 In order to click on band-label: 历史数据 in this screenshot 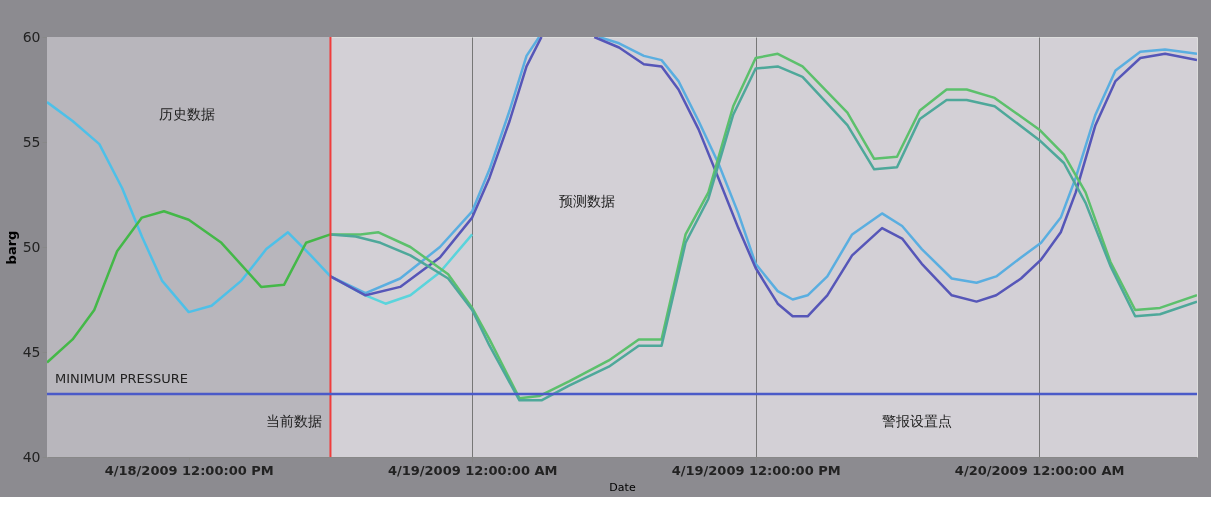, I will do `click(187, 114)`.